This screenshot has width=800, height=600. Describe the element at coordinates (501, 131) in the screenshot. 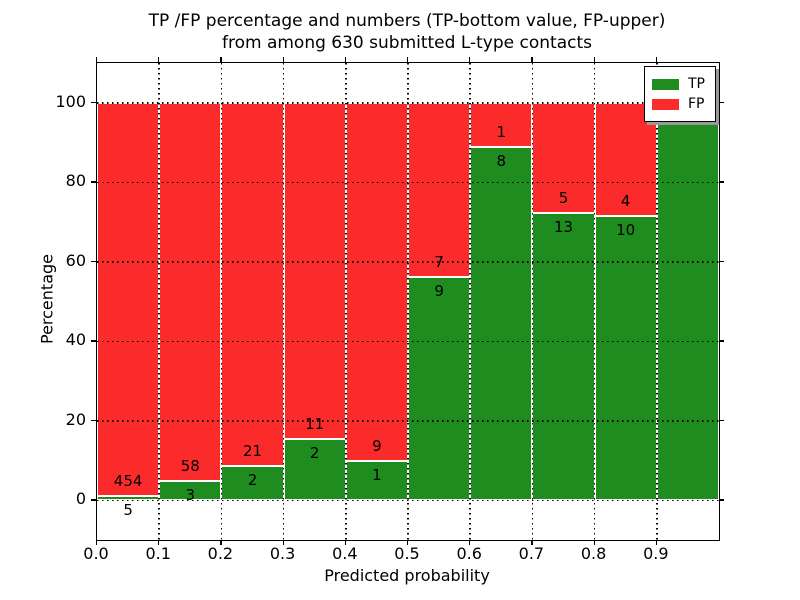

I see `bar-label-fp: 1` at that location.